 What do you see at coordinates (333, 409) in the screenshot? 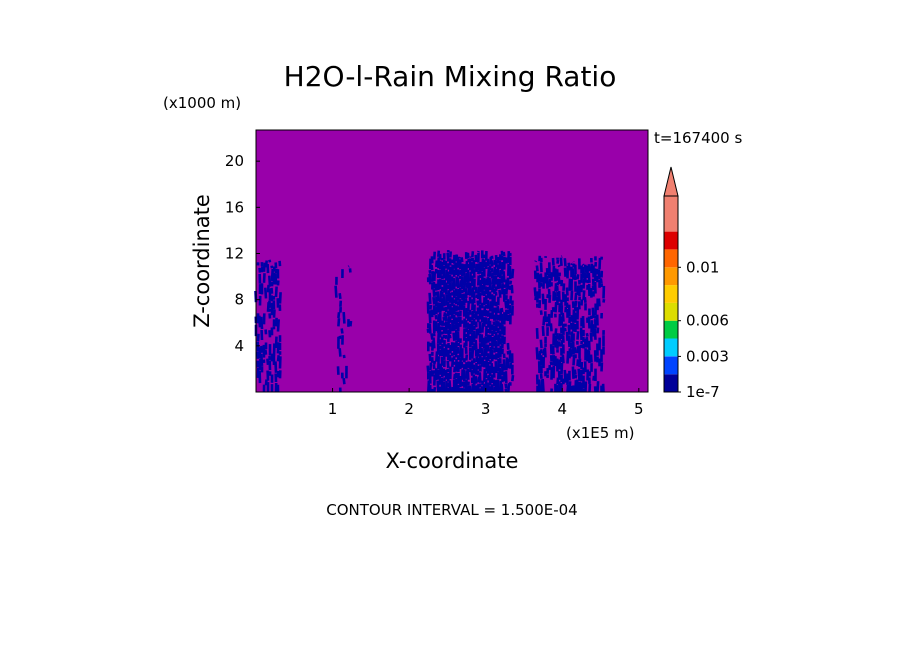
I see `x-tick-label: 1` at bounding box center [333, 409].